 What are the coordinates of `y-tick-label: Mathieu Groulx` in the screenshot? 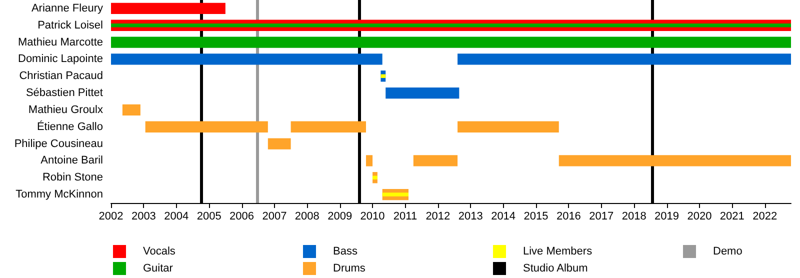 It's located at (66, 110).